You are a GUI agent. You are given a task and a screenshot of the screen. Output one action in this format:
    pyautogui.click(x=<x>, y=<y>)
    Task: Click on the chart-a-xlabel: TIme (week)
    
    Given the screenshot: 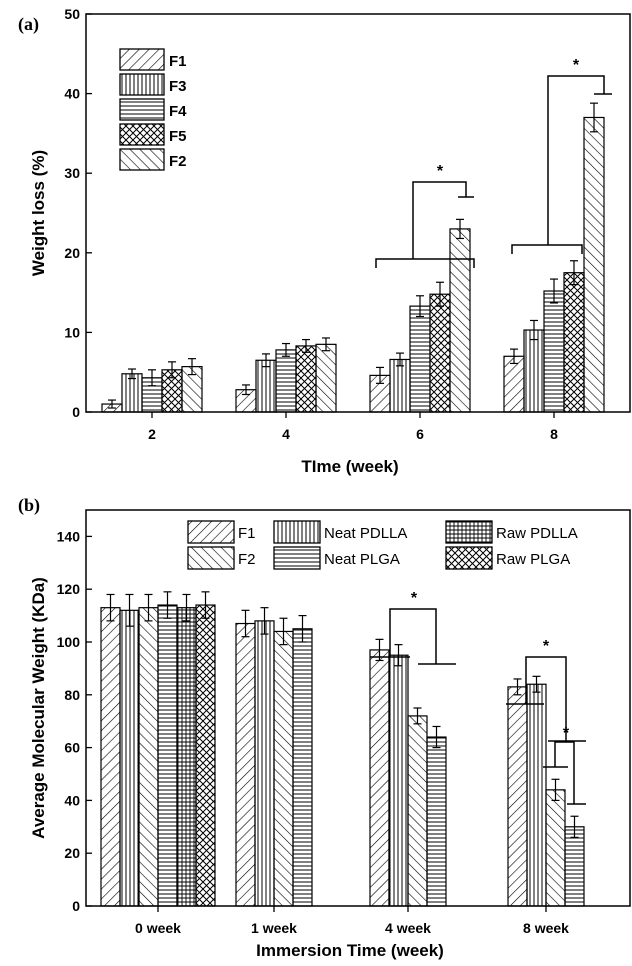 What is the action you would take?
    pyautogui.click(x=349, y=466)
    